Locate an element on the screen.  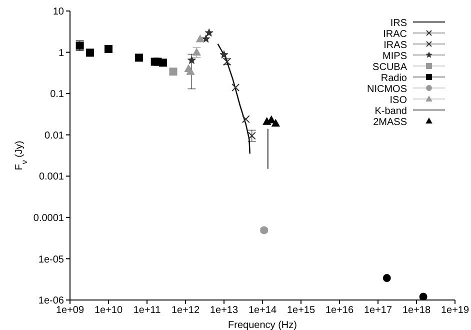
legend-label: Radio is located at coordinates (394, 78).